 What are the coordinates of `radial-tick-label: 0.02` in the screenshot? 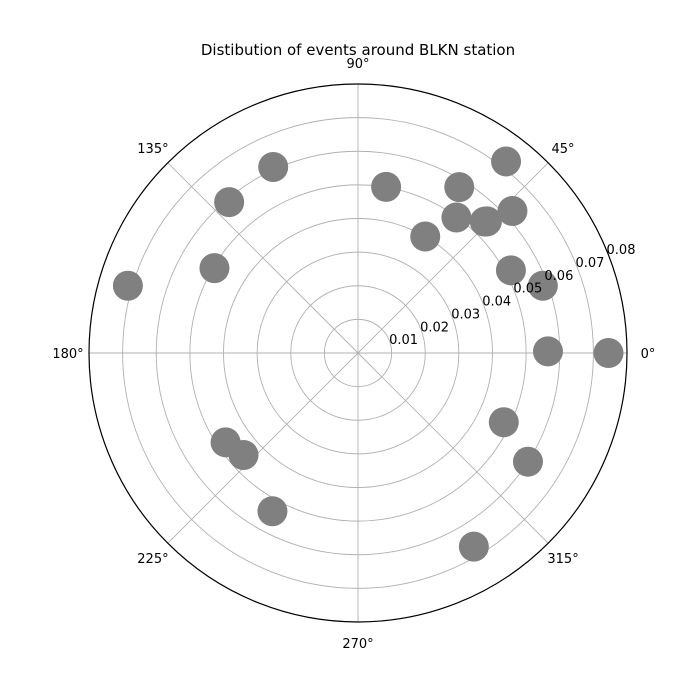 It's located at (434, 327).